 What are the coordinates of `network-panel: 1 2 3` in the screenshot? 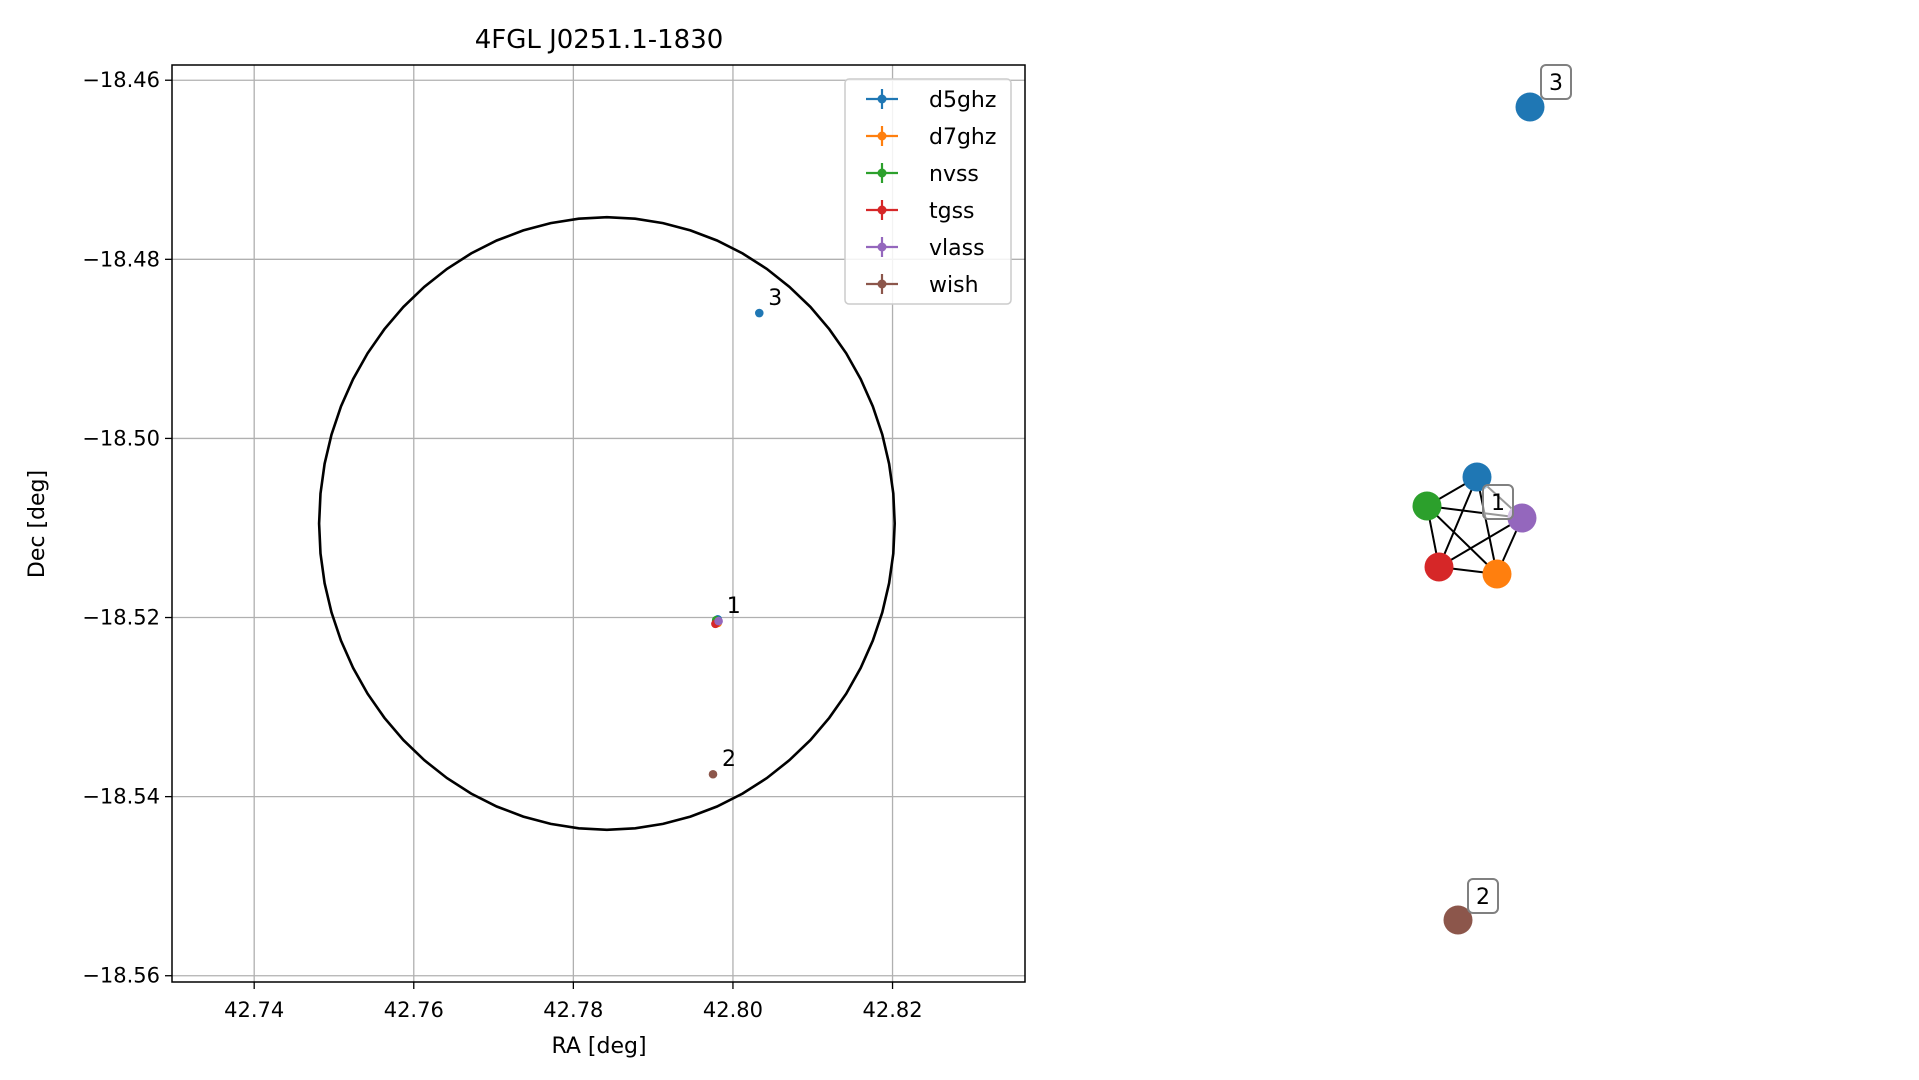 It's located at (1492, 499).